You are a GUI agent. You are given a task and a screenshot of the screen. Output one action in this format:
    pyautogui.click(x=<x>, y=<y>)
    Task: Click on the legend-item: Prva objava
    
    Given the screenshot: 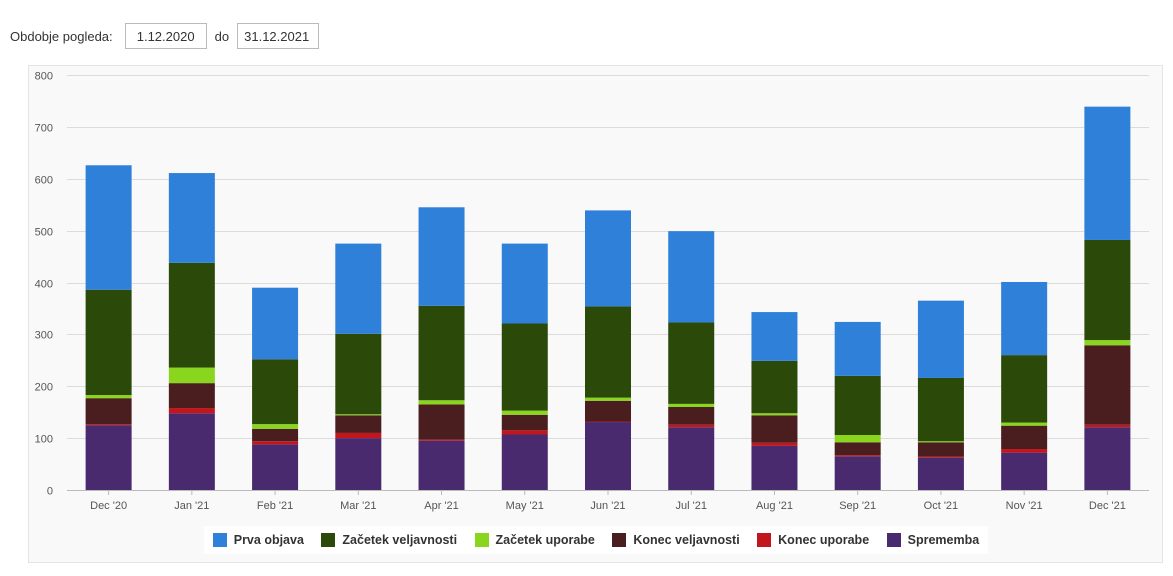 What is the action you would take?
    pyautogui.click(x=258, y=540)
    